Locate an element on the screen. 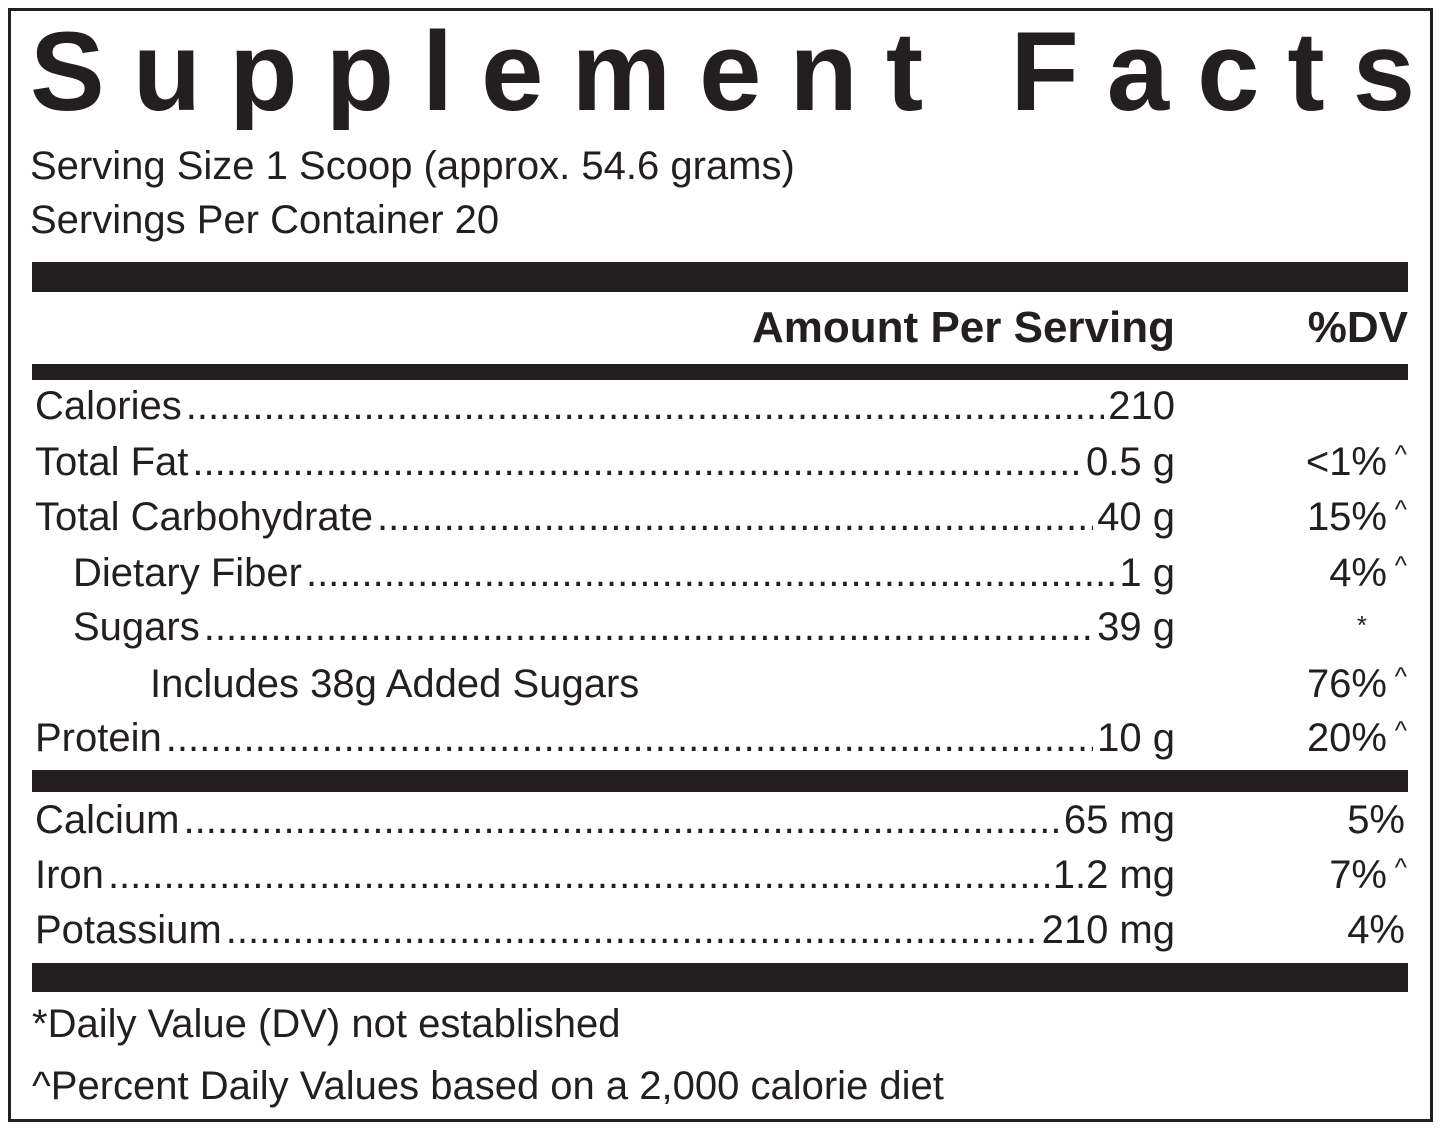 This screenshot has height=1134, width=1445. nutrient-row: Iron 1.2 mg is located at coordinates (605, 875).